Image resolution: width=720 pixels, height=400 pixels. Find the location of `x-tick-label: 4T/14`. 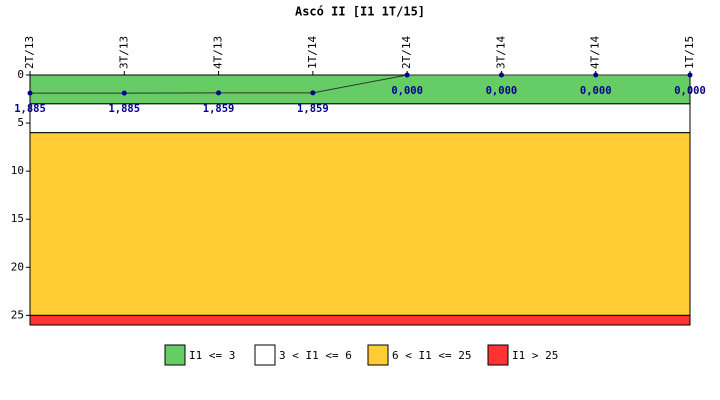

x-tick-label: 4T/14 is located at coordinates (595, 52).